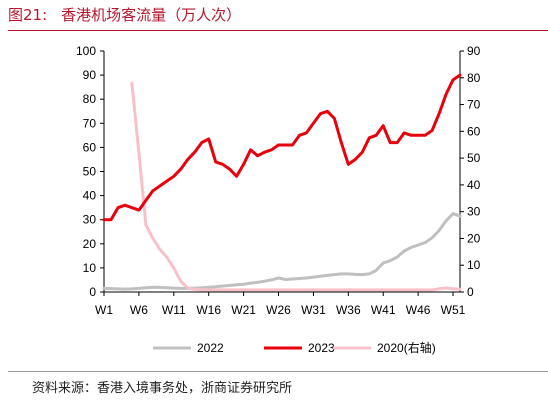  I want to click on figure-title-text: 香港机场客流量（万人次）, so click(151, 15).